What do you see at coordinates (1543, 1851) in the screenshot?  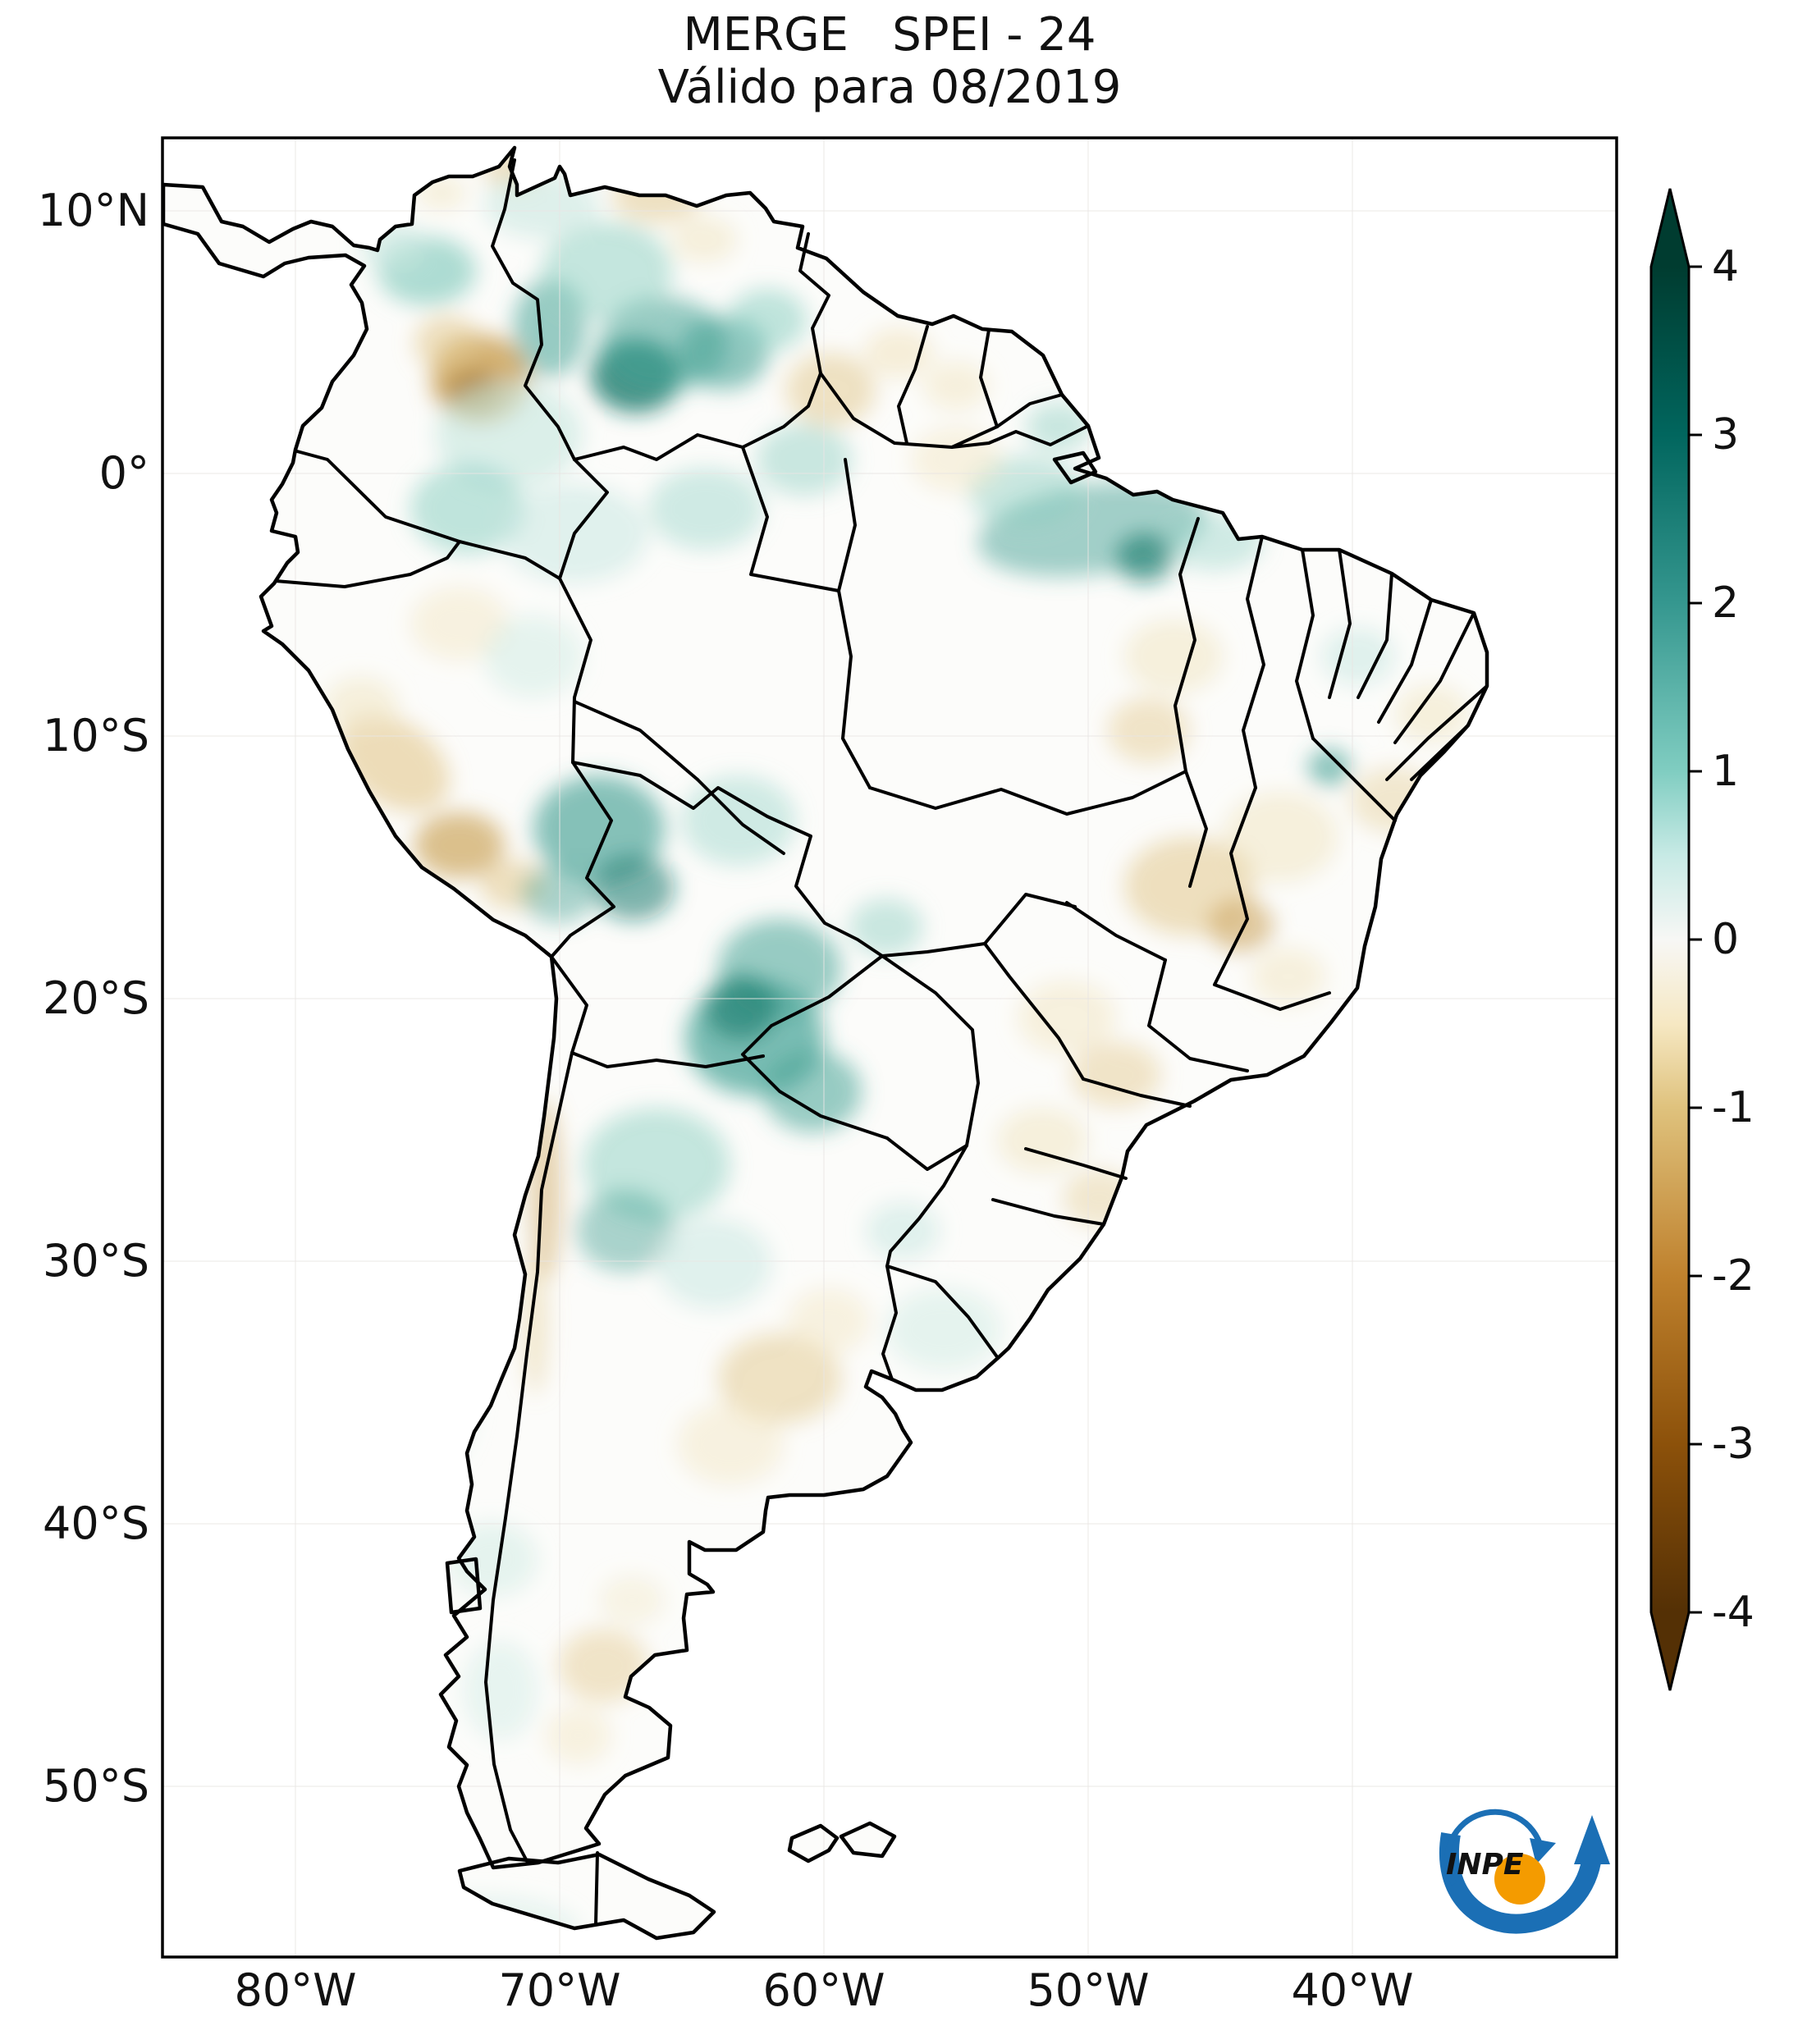 I see `logo-inner-arrow-icon` at bounding box center [1543, 1851].